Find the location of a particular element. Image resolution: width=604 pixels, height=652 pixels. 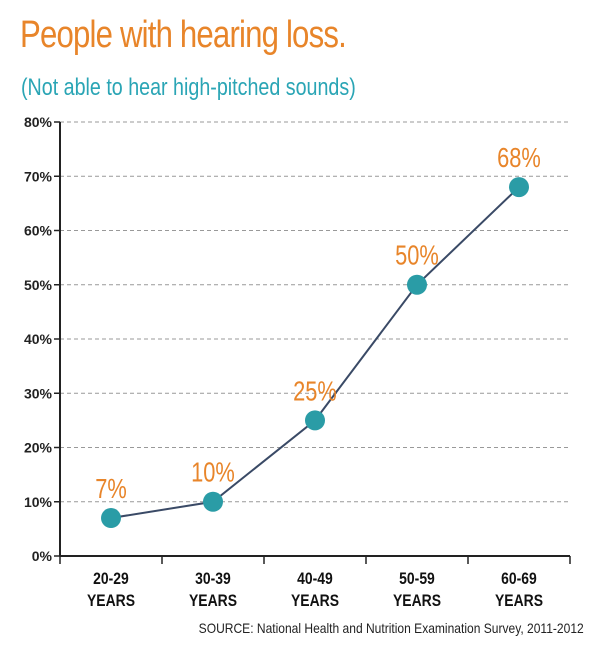

y-tick-label: 50% is located at coordinates (38, 285).